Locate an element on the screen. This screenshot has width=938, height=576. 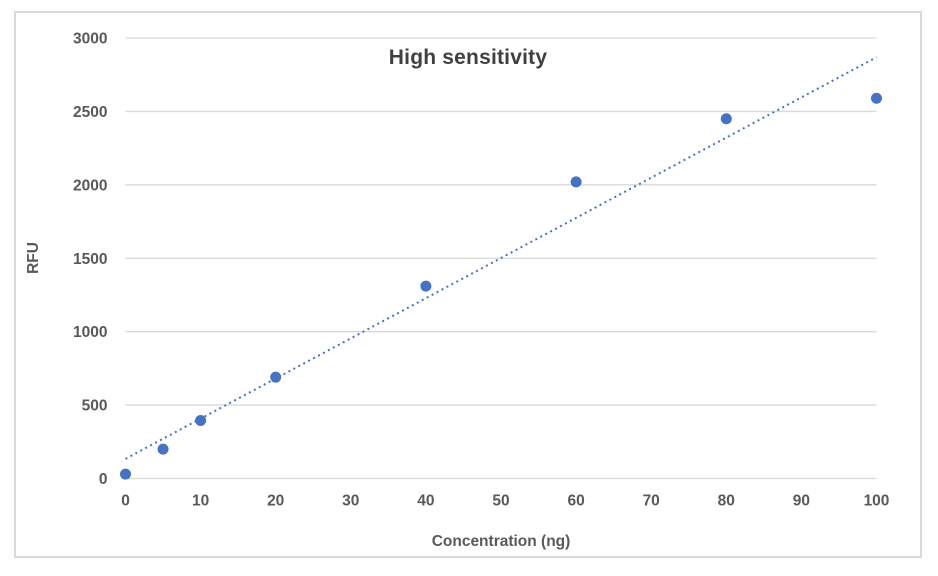
x-axis-title: Concentration (ng) is located at coordinates (501, 541).